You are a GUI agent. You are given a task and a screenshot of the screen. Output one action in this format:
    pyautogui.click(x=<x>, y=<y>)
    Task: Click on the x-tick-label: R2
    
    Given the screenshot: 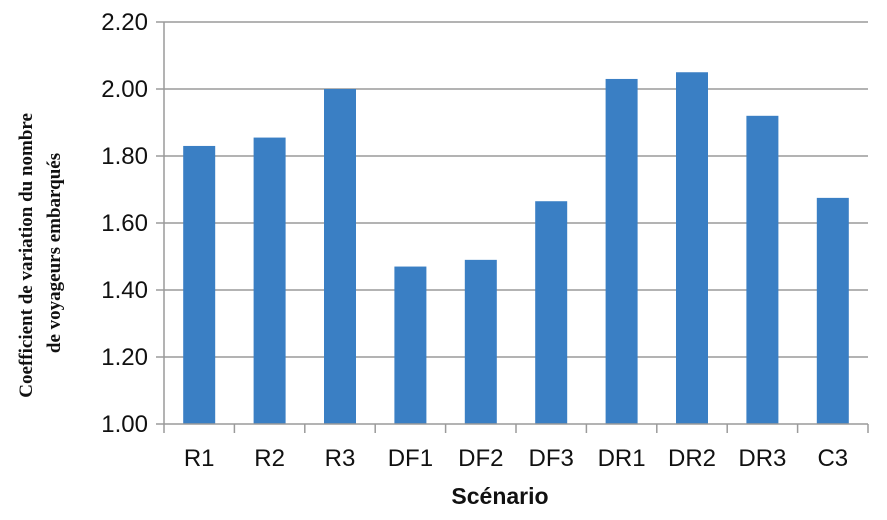 What is the action you would take?
    pyautogui.click(x=269, y=458)
    